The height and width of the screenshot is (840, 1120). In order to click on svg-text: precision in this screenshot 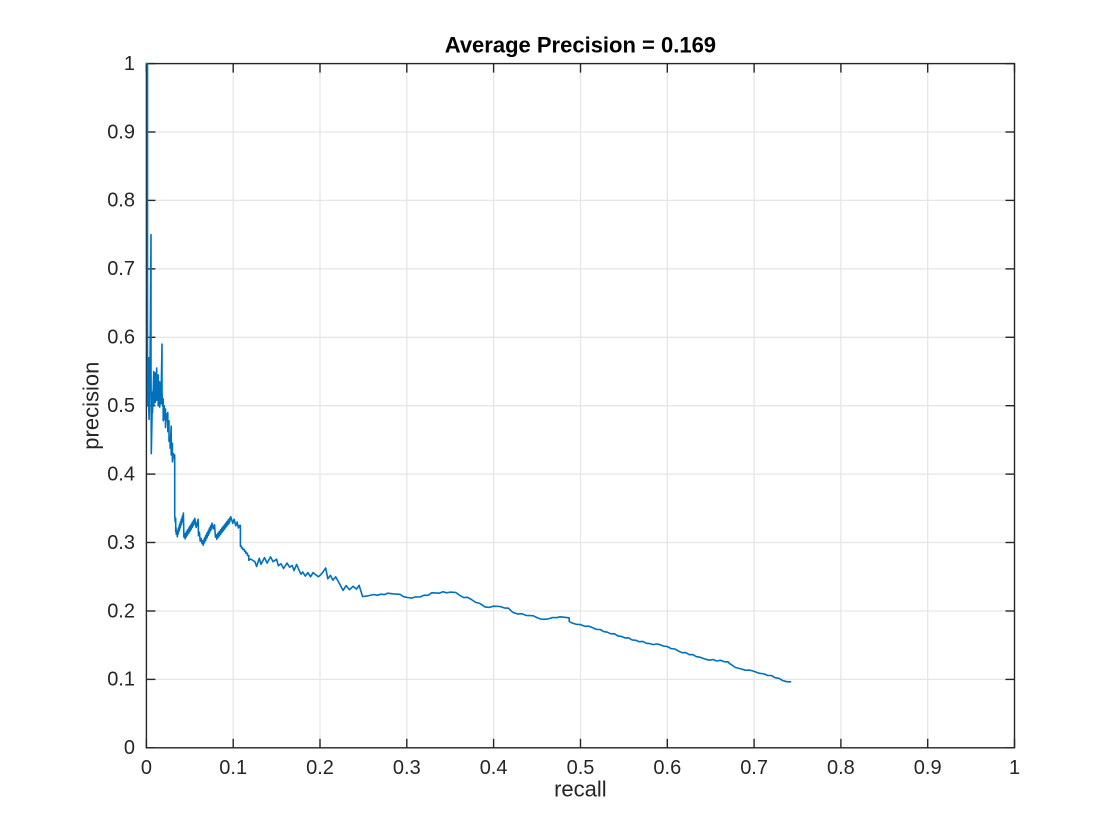, I will do `click(91, 406)`.